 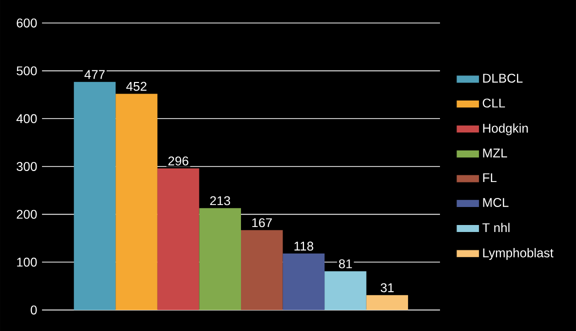 I want to click on data-label: 31, so click(x=387, y=287).